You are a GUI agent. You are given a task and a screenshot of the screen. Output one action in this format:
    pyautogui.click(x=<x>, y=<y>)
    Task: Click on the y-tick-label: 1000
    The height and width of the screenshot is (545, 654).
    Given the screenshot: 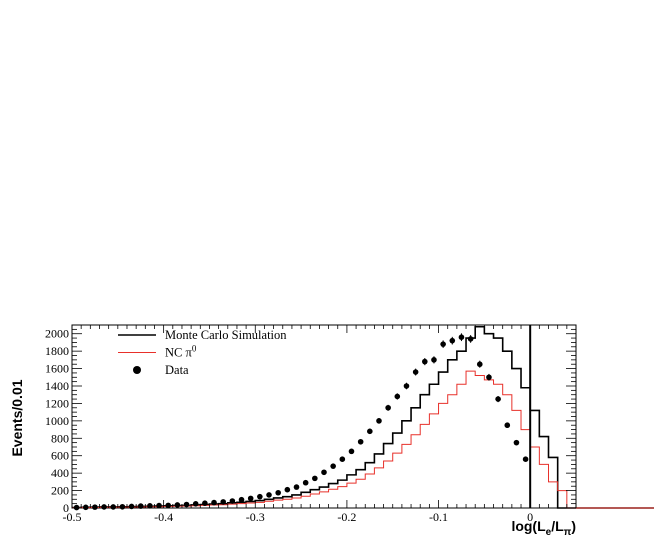 What is the action you would take?
    pyautogui.click(x=57, y=421)
    